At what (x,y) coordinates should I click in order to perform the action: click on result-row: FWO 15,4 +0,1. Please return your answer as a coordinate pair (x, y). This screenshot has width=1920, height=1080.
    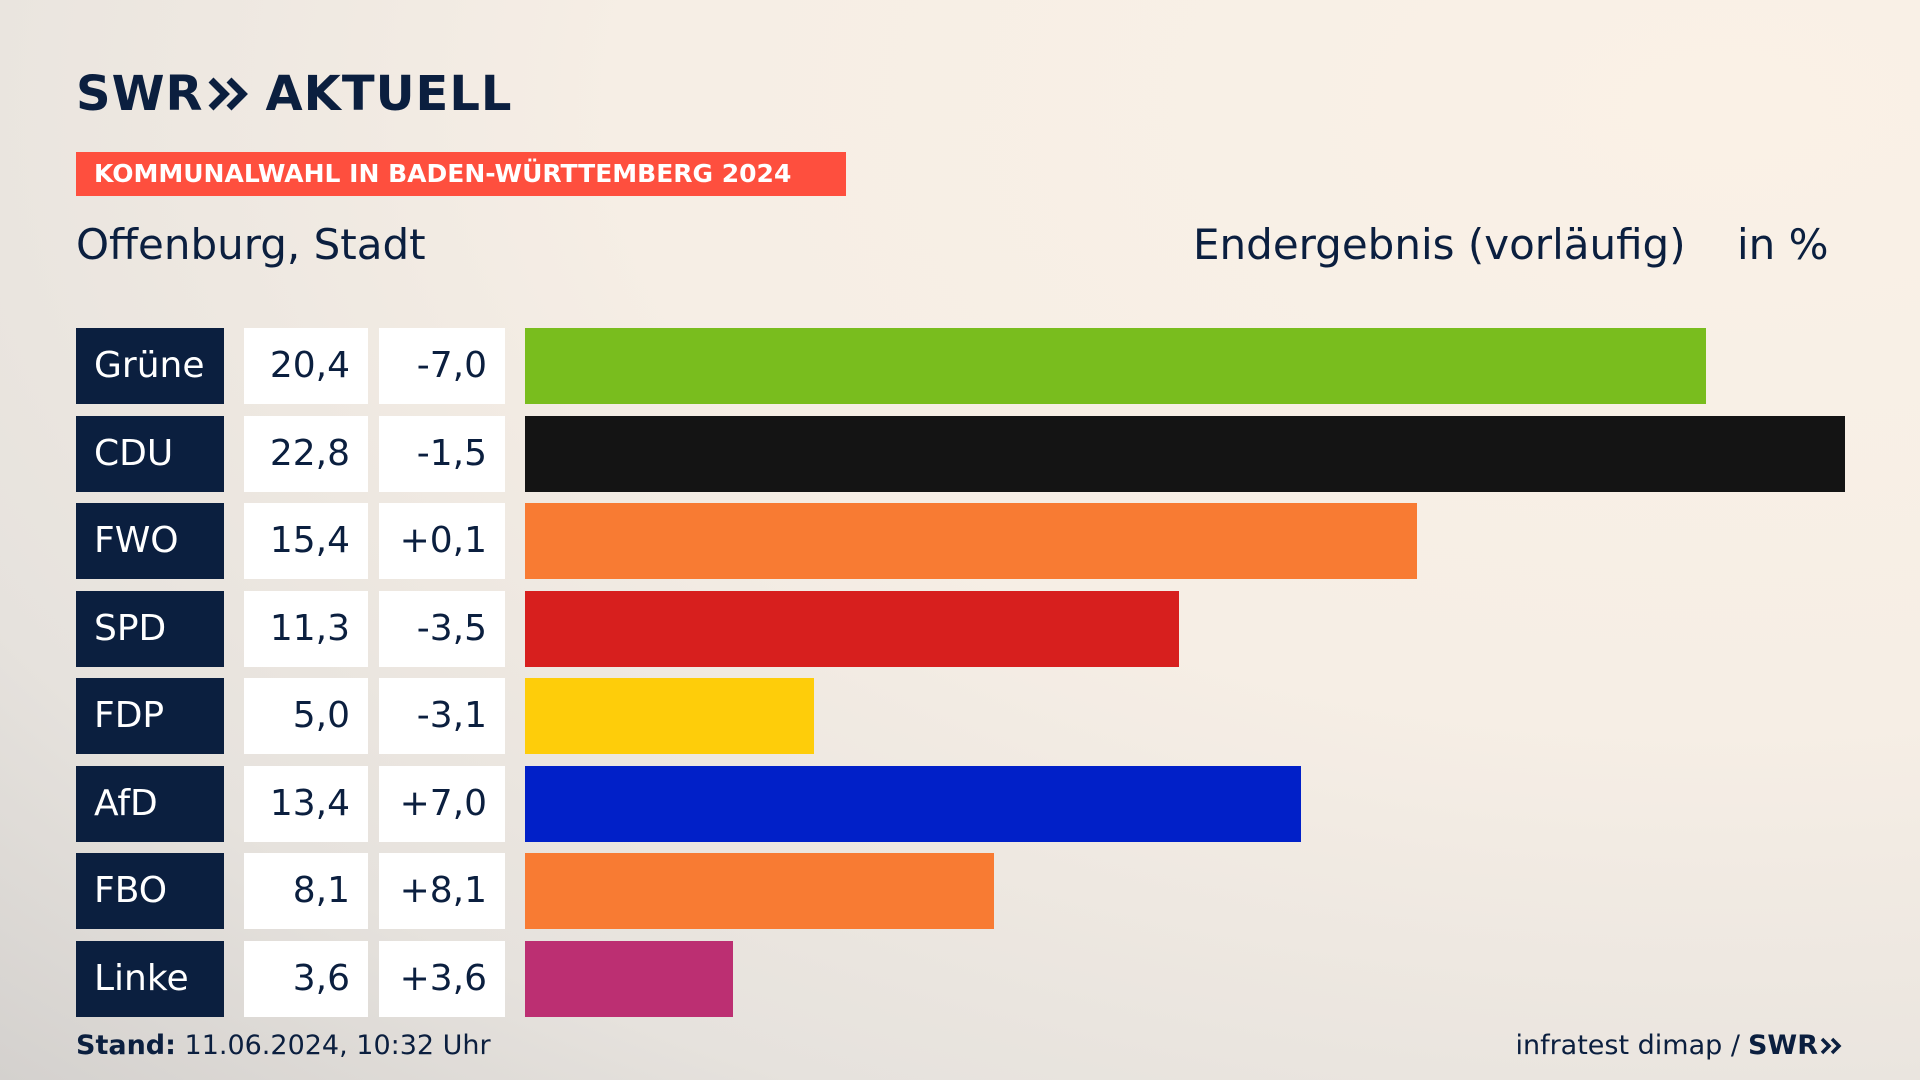
    Looking at the image, I should click on (960, 541).